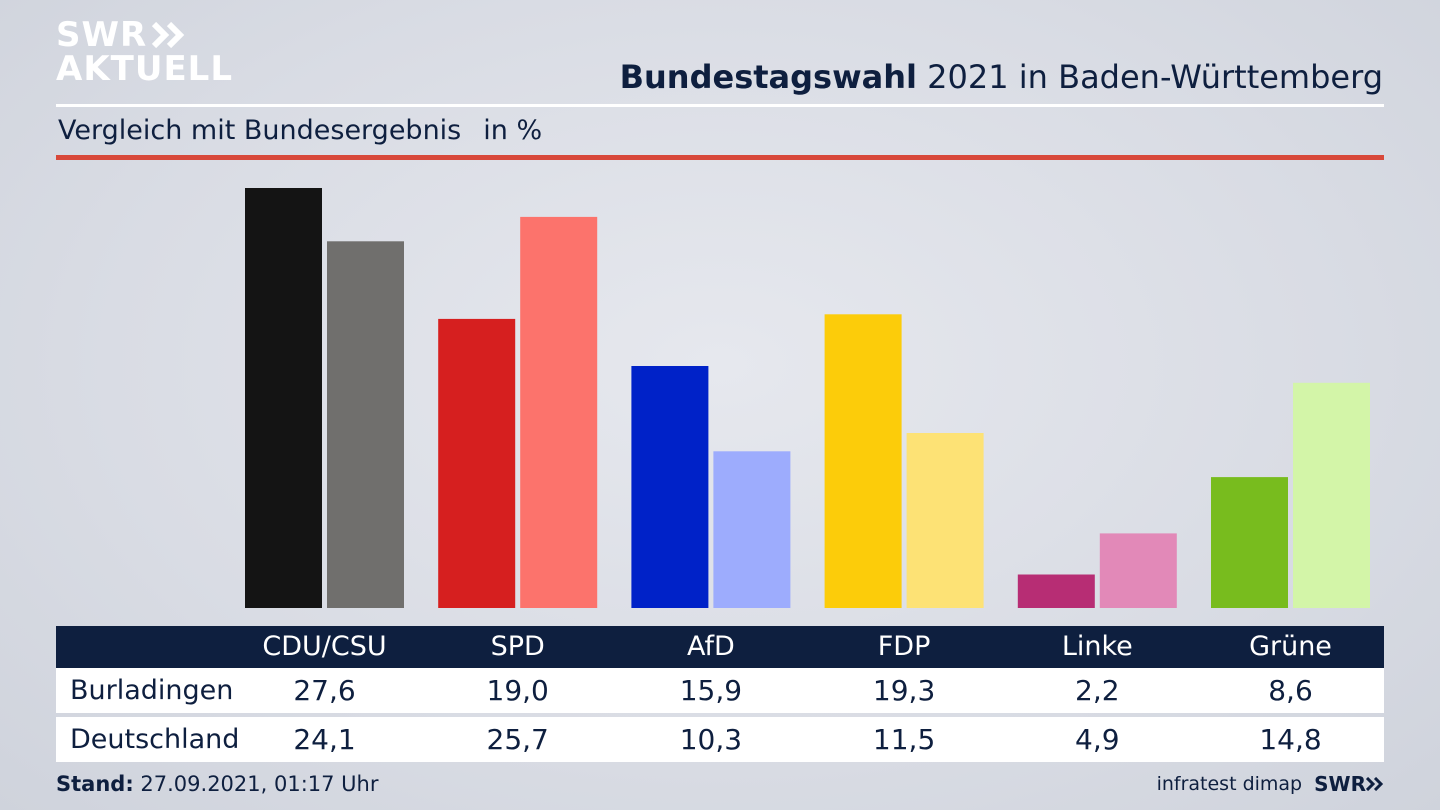  What do you see at coordinates (720, 105) in the screenshot?
I see `header-divider` at bounding box center [720, 105].